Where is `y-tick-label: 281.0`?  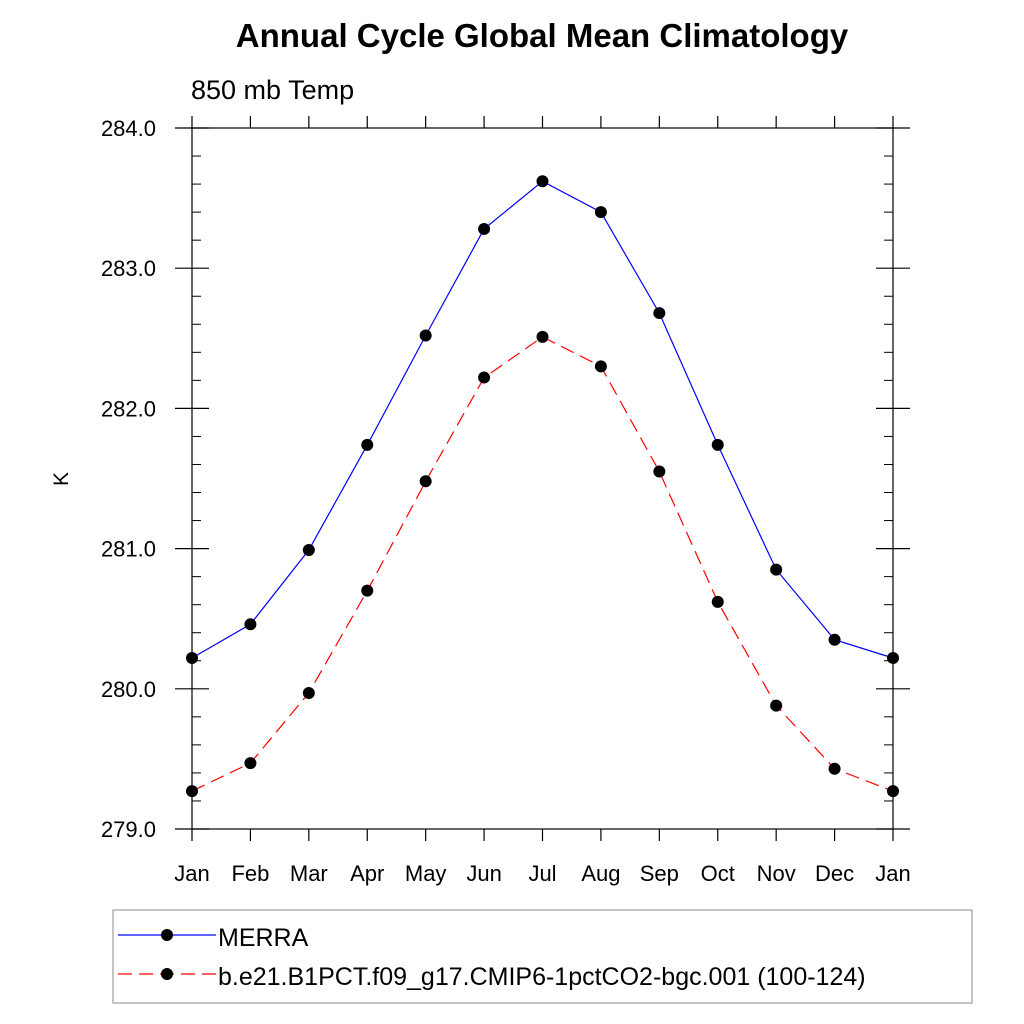
y-tick-label: 281.0 is located at coordinates (128, 549).